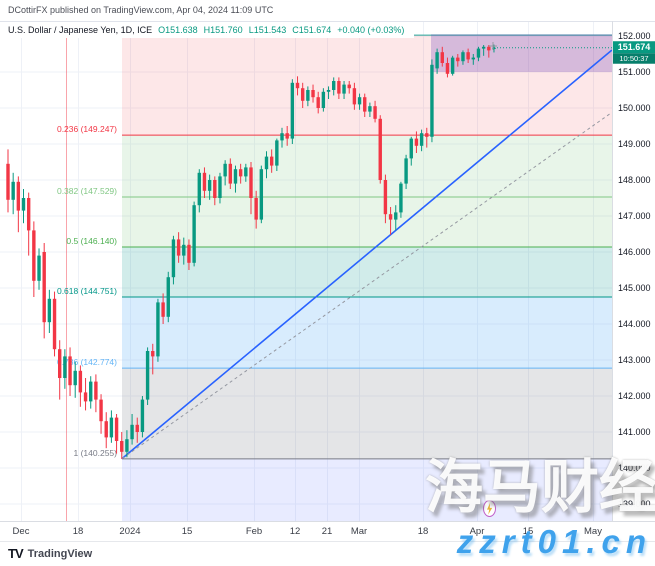 Image resolution: width=655 pixels, height=566 pixels. Describe the element at coordinates (87, 291) in the screenshot. I see `fib-label: 0.618 (144.751)` at that location.